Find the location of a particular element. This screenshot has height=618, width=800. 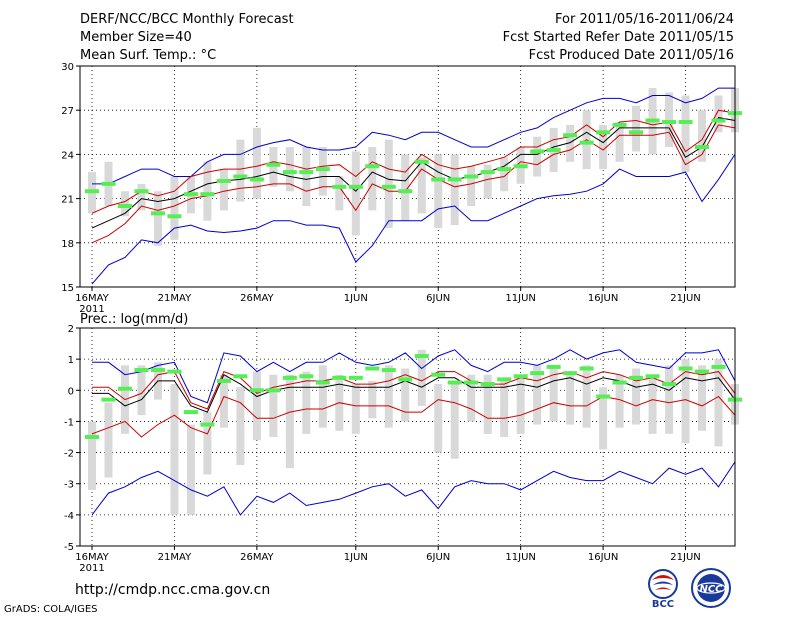

x-tick-label: 26MAY is located at coordinates (257, 557).